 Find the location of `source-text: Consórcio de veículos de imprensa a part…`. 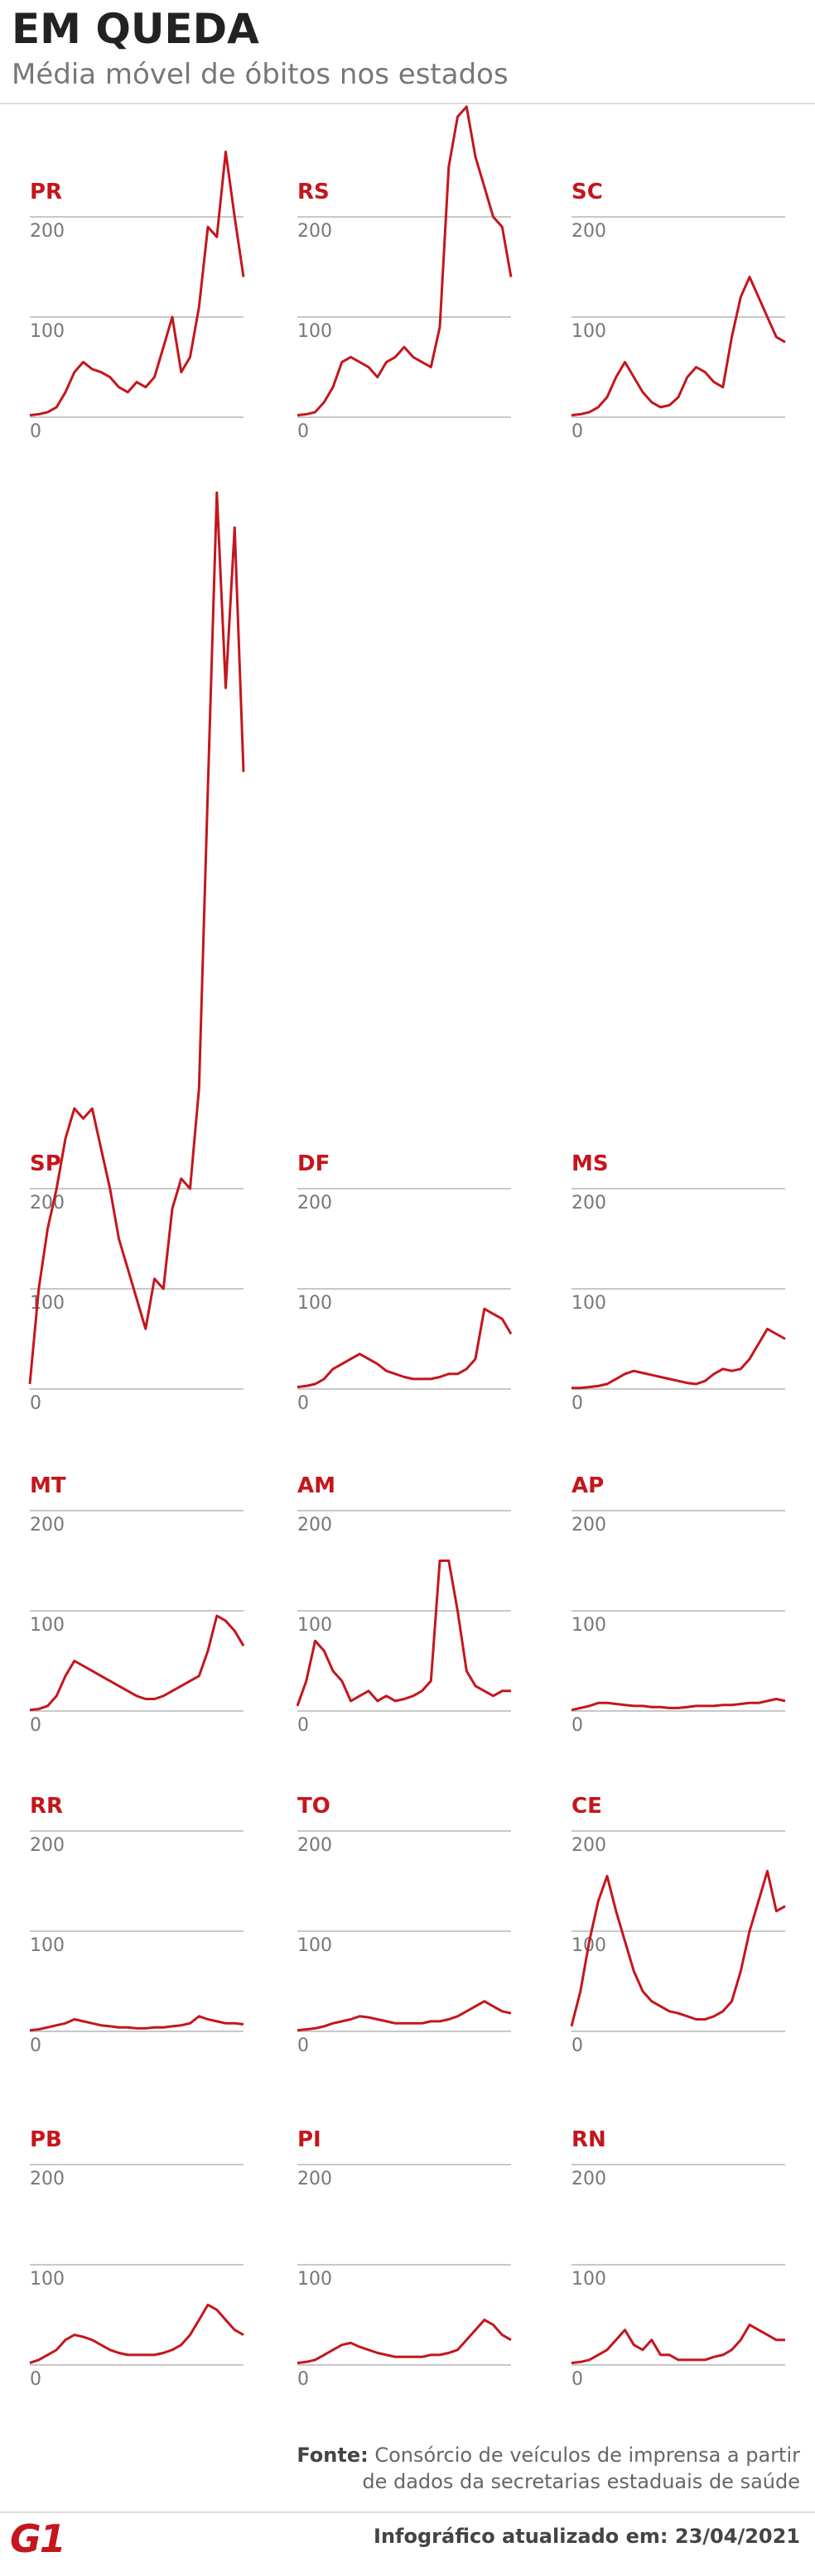

source-text: Consórcio de veículos de imprensa a part… is located at coordinates (581, 2468).